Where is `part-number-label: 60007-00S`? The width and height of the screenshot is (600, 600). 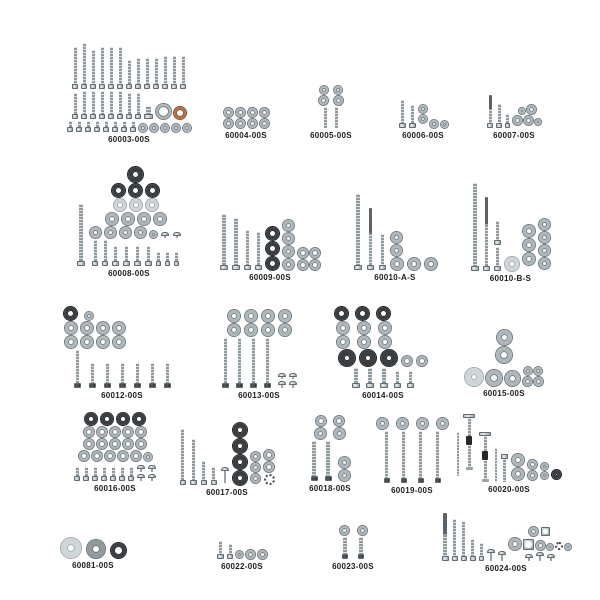 part-number-label: 60007-00S is located at coordinates (514, 135).